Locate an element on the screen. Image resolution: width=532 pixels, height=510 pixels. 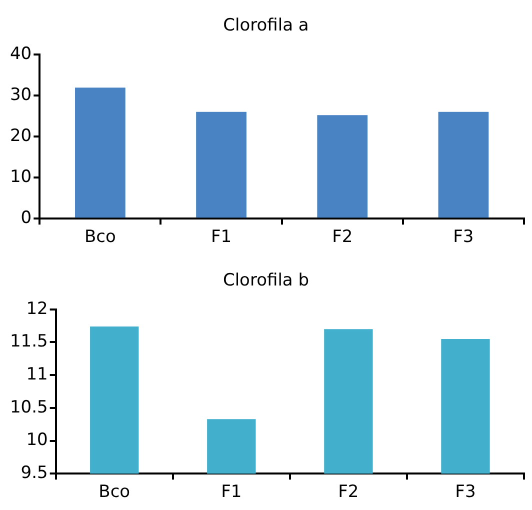
y-tick-label: 11.5 is located at coordinates (29, 342).